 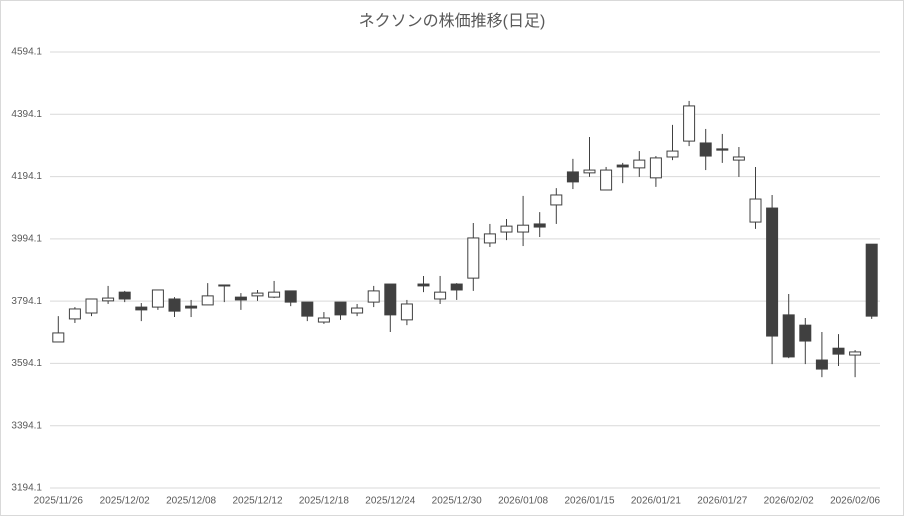 What do you see at coordinates (26, 363) in the screenshot?
I see `y-tick-label: 3594.1` at bounding box center [26, 363].